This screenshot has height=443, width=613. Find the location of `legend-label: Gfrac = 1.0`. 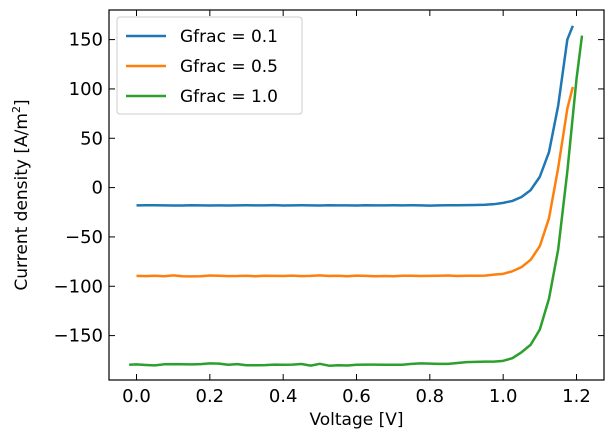

legend-label: Gfrac = 1.0 is located at coordinates (229, 97).